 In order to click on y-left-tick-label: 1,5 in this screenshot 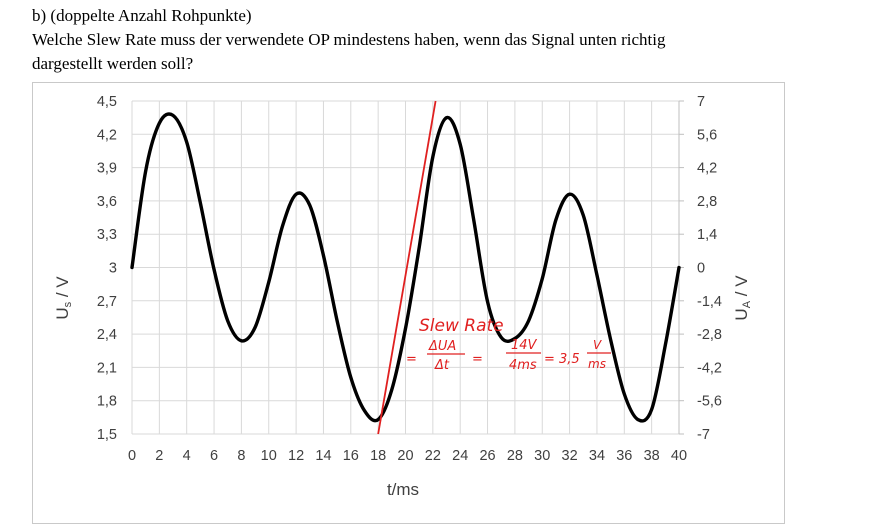, I will do `click(107, 435)`.